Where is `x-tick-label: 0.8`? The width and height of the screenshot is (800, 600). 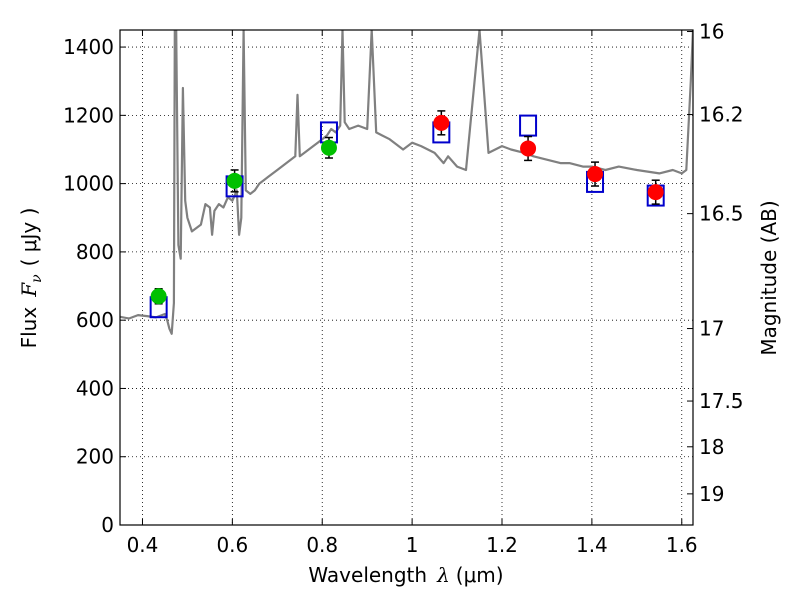 x-tick-label: 0.8 is located at coordinates (322, 545).